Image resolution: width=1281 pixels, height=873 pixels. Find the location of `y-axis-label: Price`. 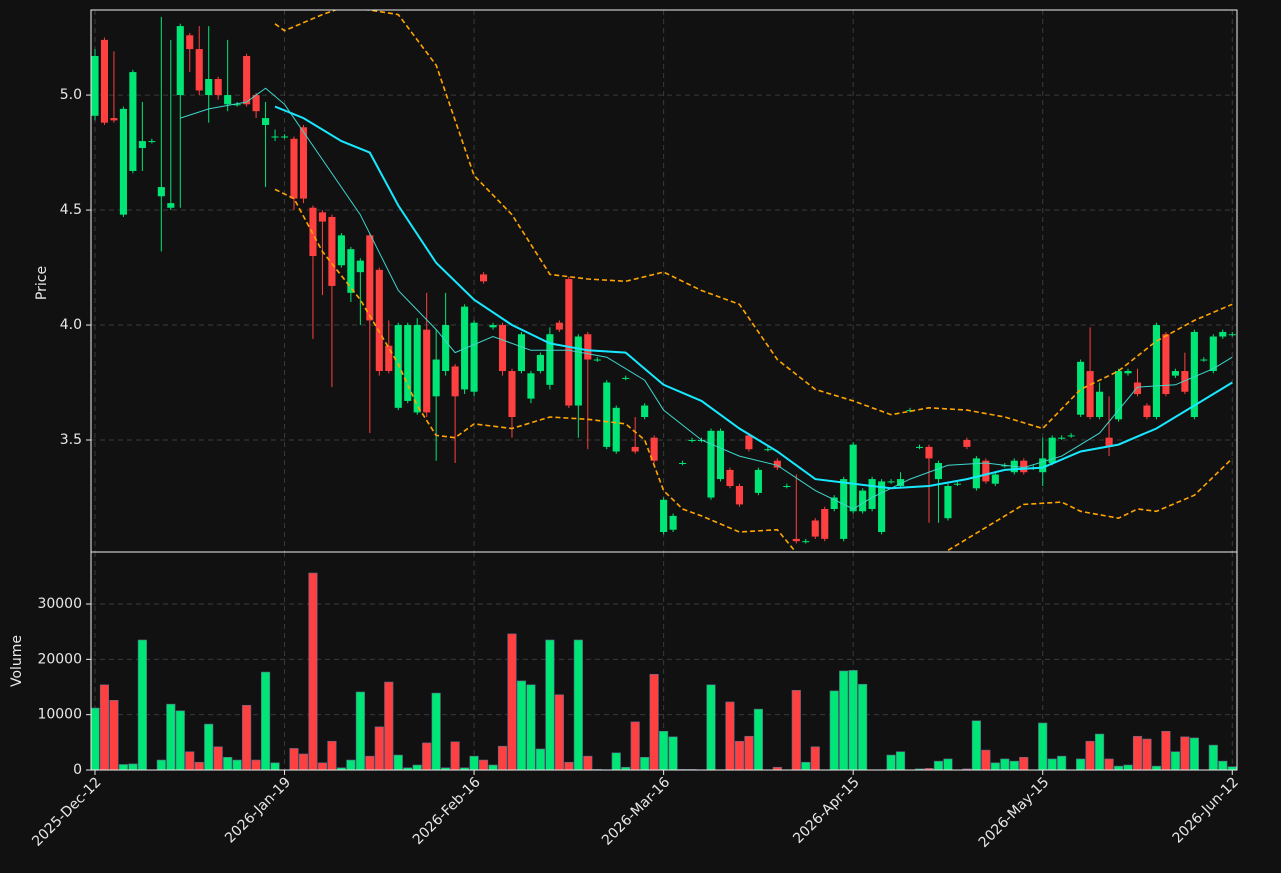

y-axis-label: Price is located at coordinates (42, 283).